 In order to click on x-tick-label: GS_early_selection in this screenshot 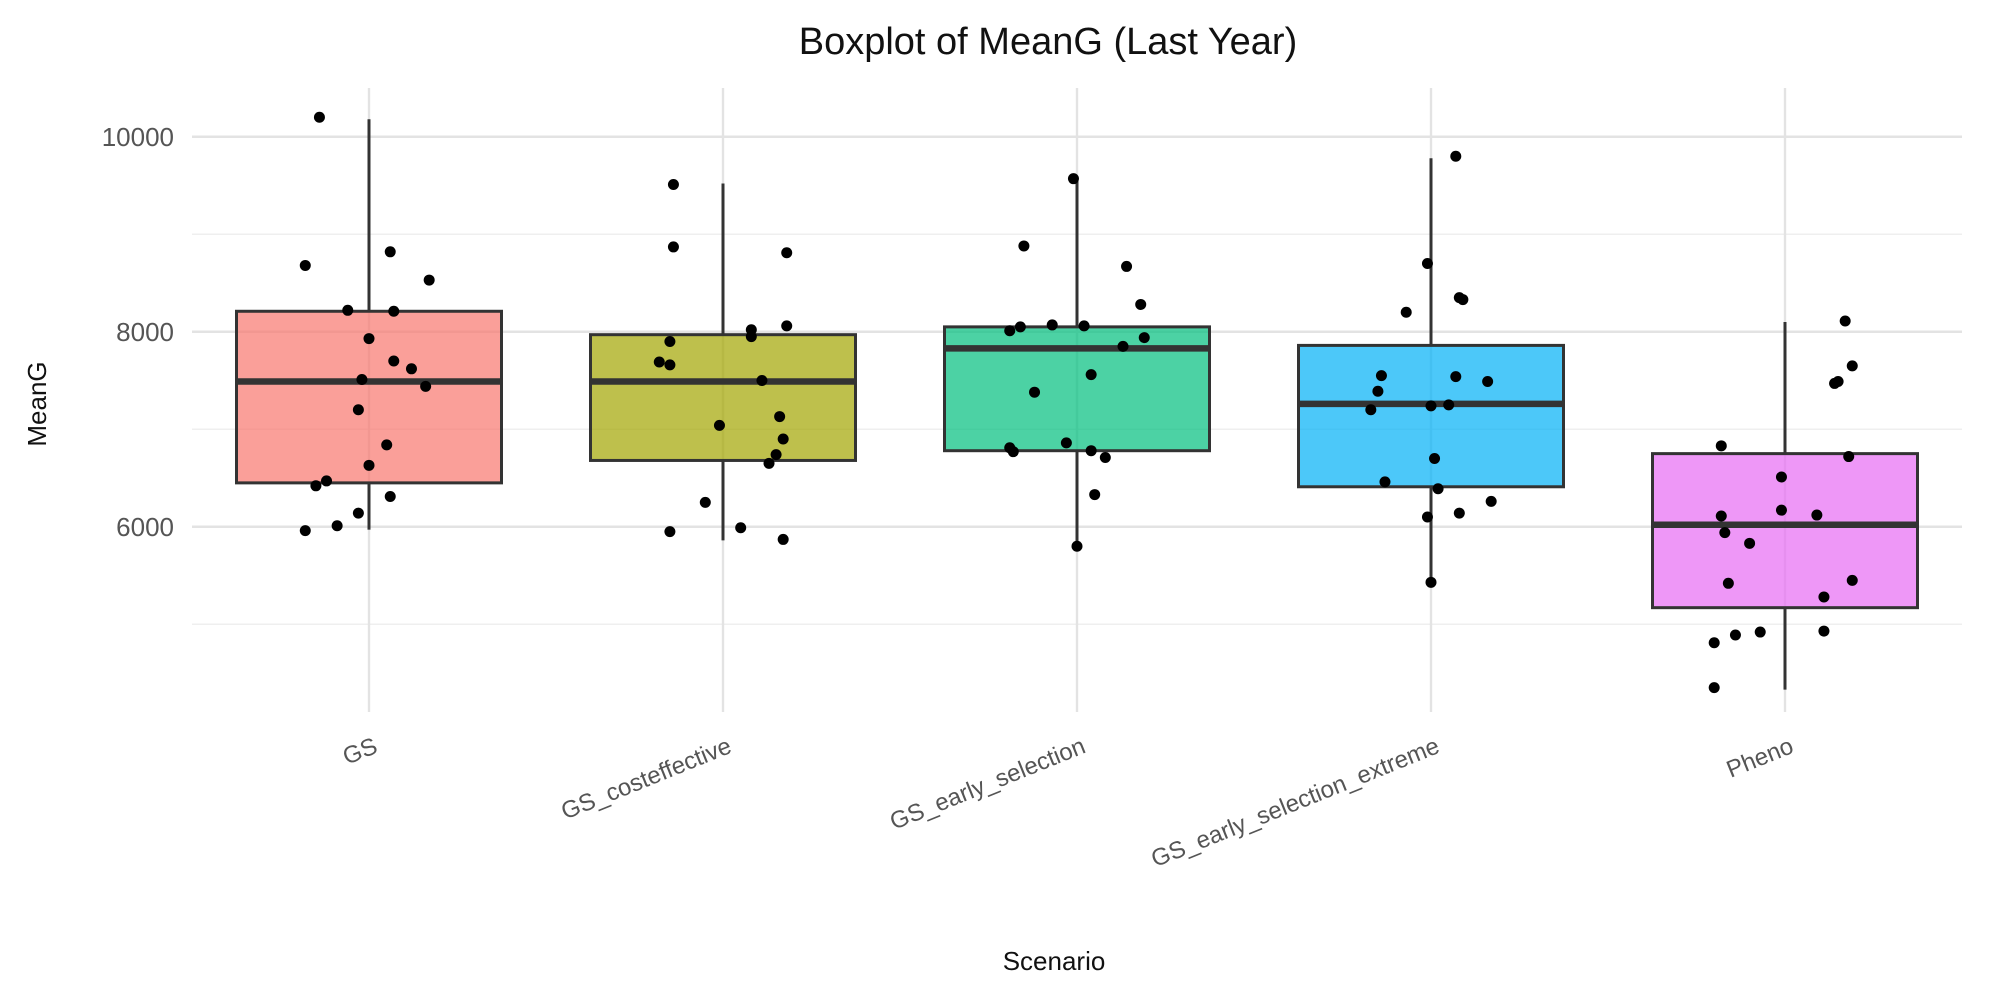, I will do `click(987, 784)`.